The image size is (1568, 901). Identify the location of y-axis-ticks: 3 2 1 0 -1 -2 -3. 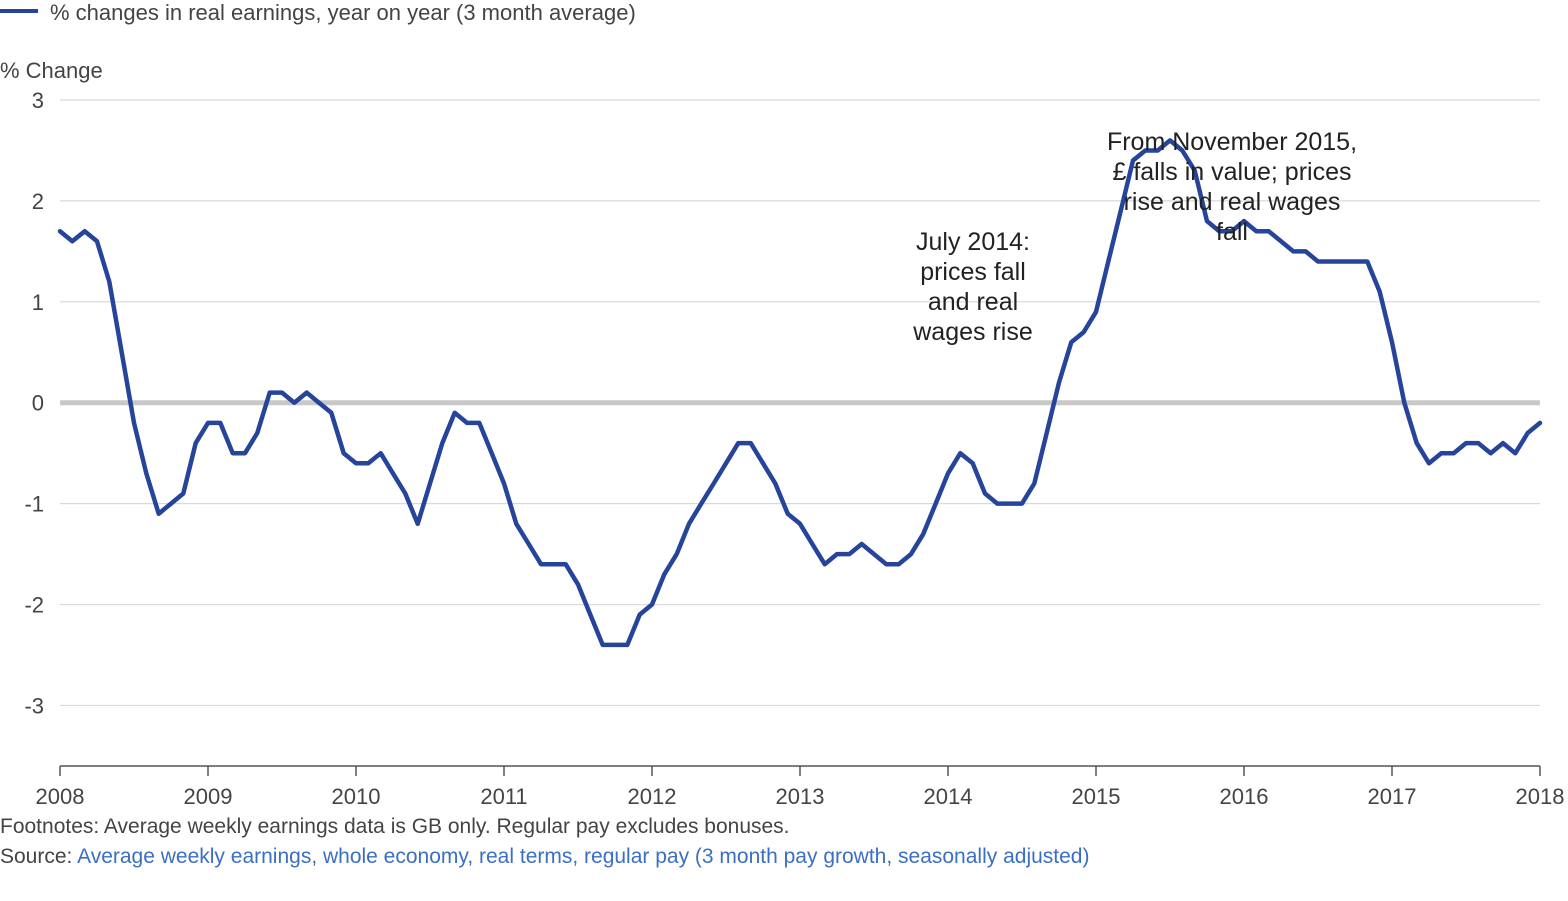
(34, 403).